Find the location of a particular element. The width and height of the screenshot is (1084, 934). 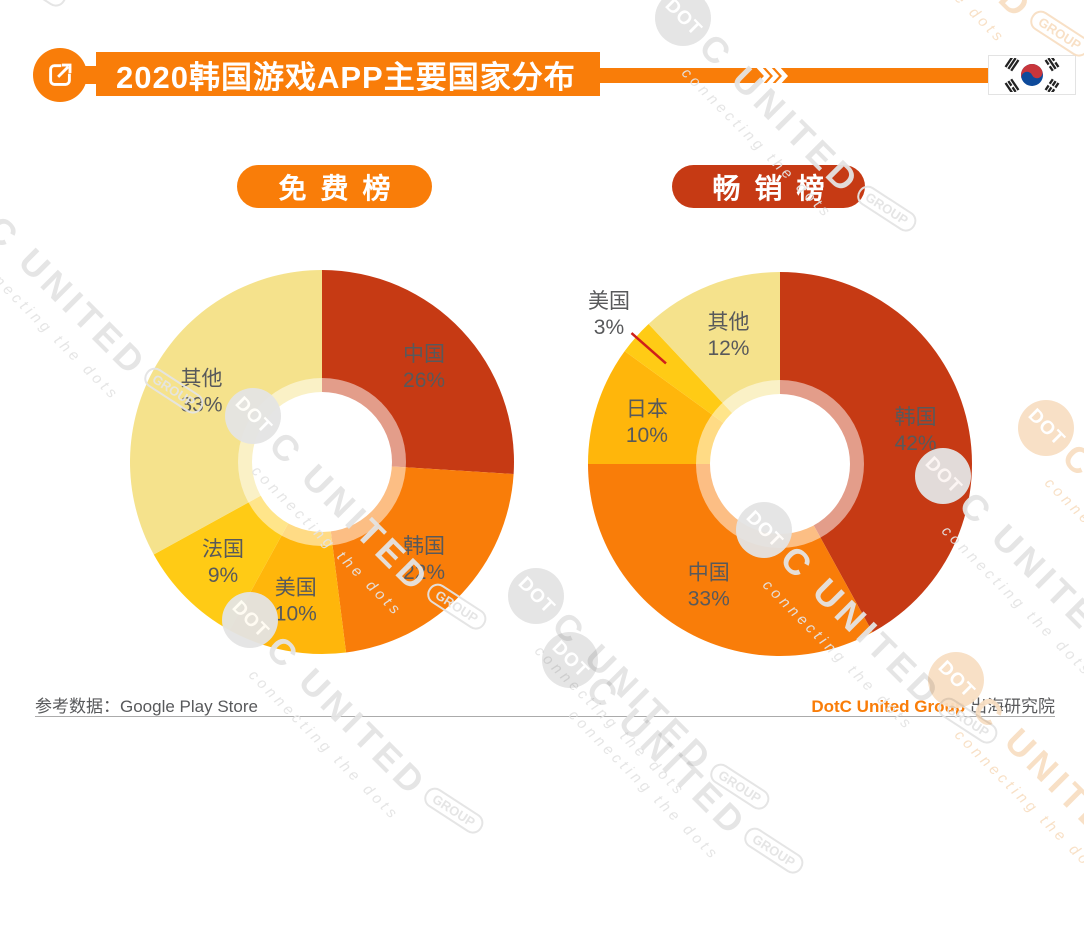

footer-divider is located at coordinates (545, 716).